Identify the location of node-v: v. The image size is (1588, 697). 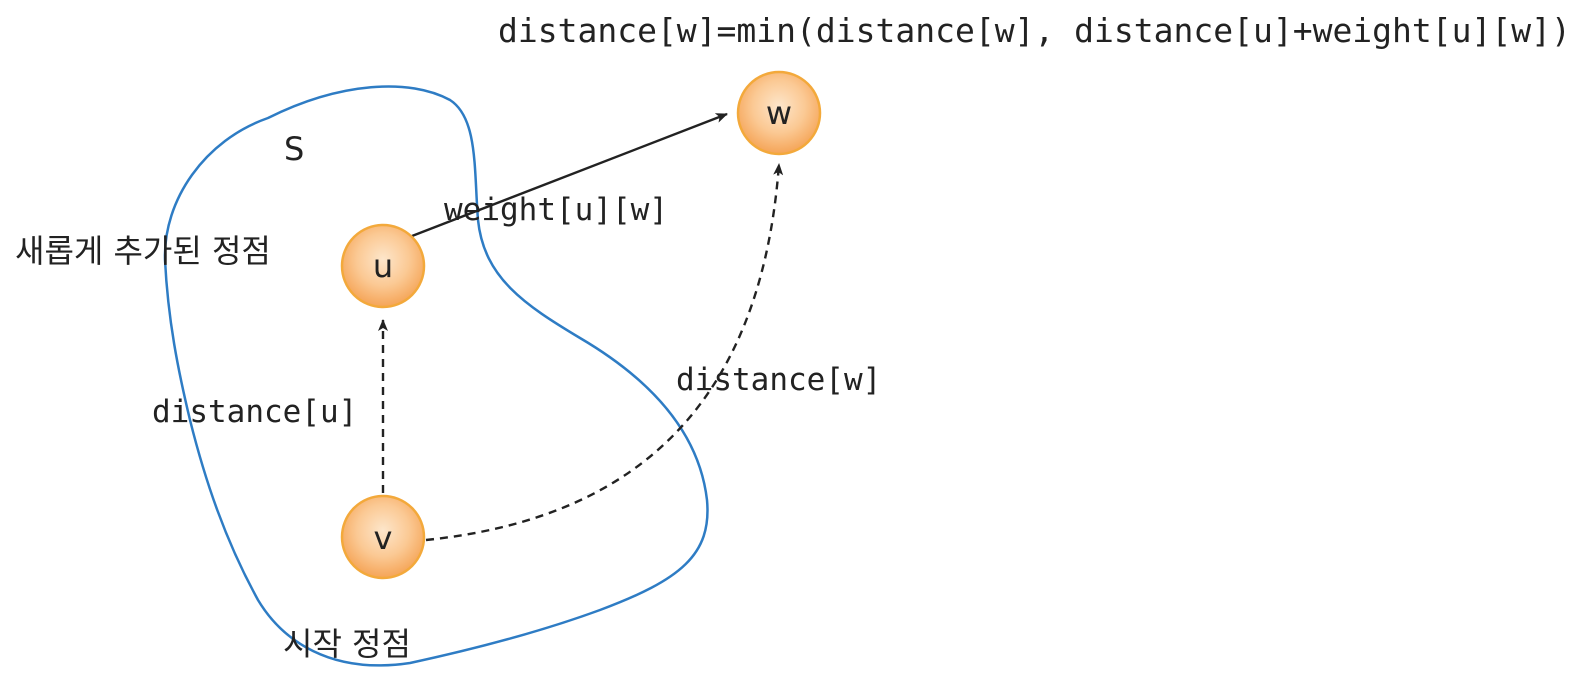
(383, 537).